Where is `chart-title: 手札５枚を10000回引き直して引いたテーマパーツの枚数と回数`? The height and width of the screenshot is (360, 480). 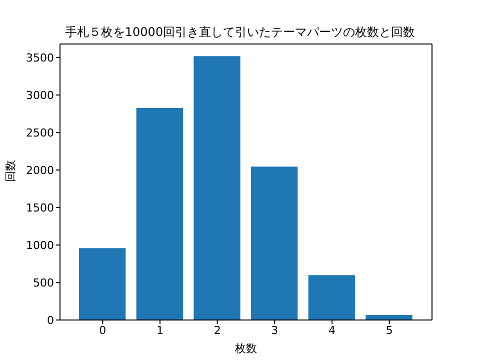
chart-title: 手札５枚を10000回引き直して引いたテーマパーツの枚数と回数 is located at coordinates (240, 32).